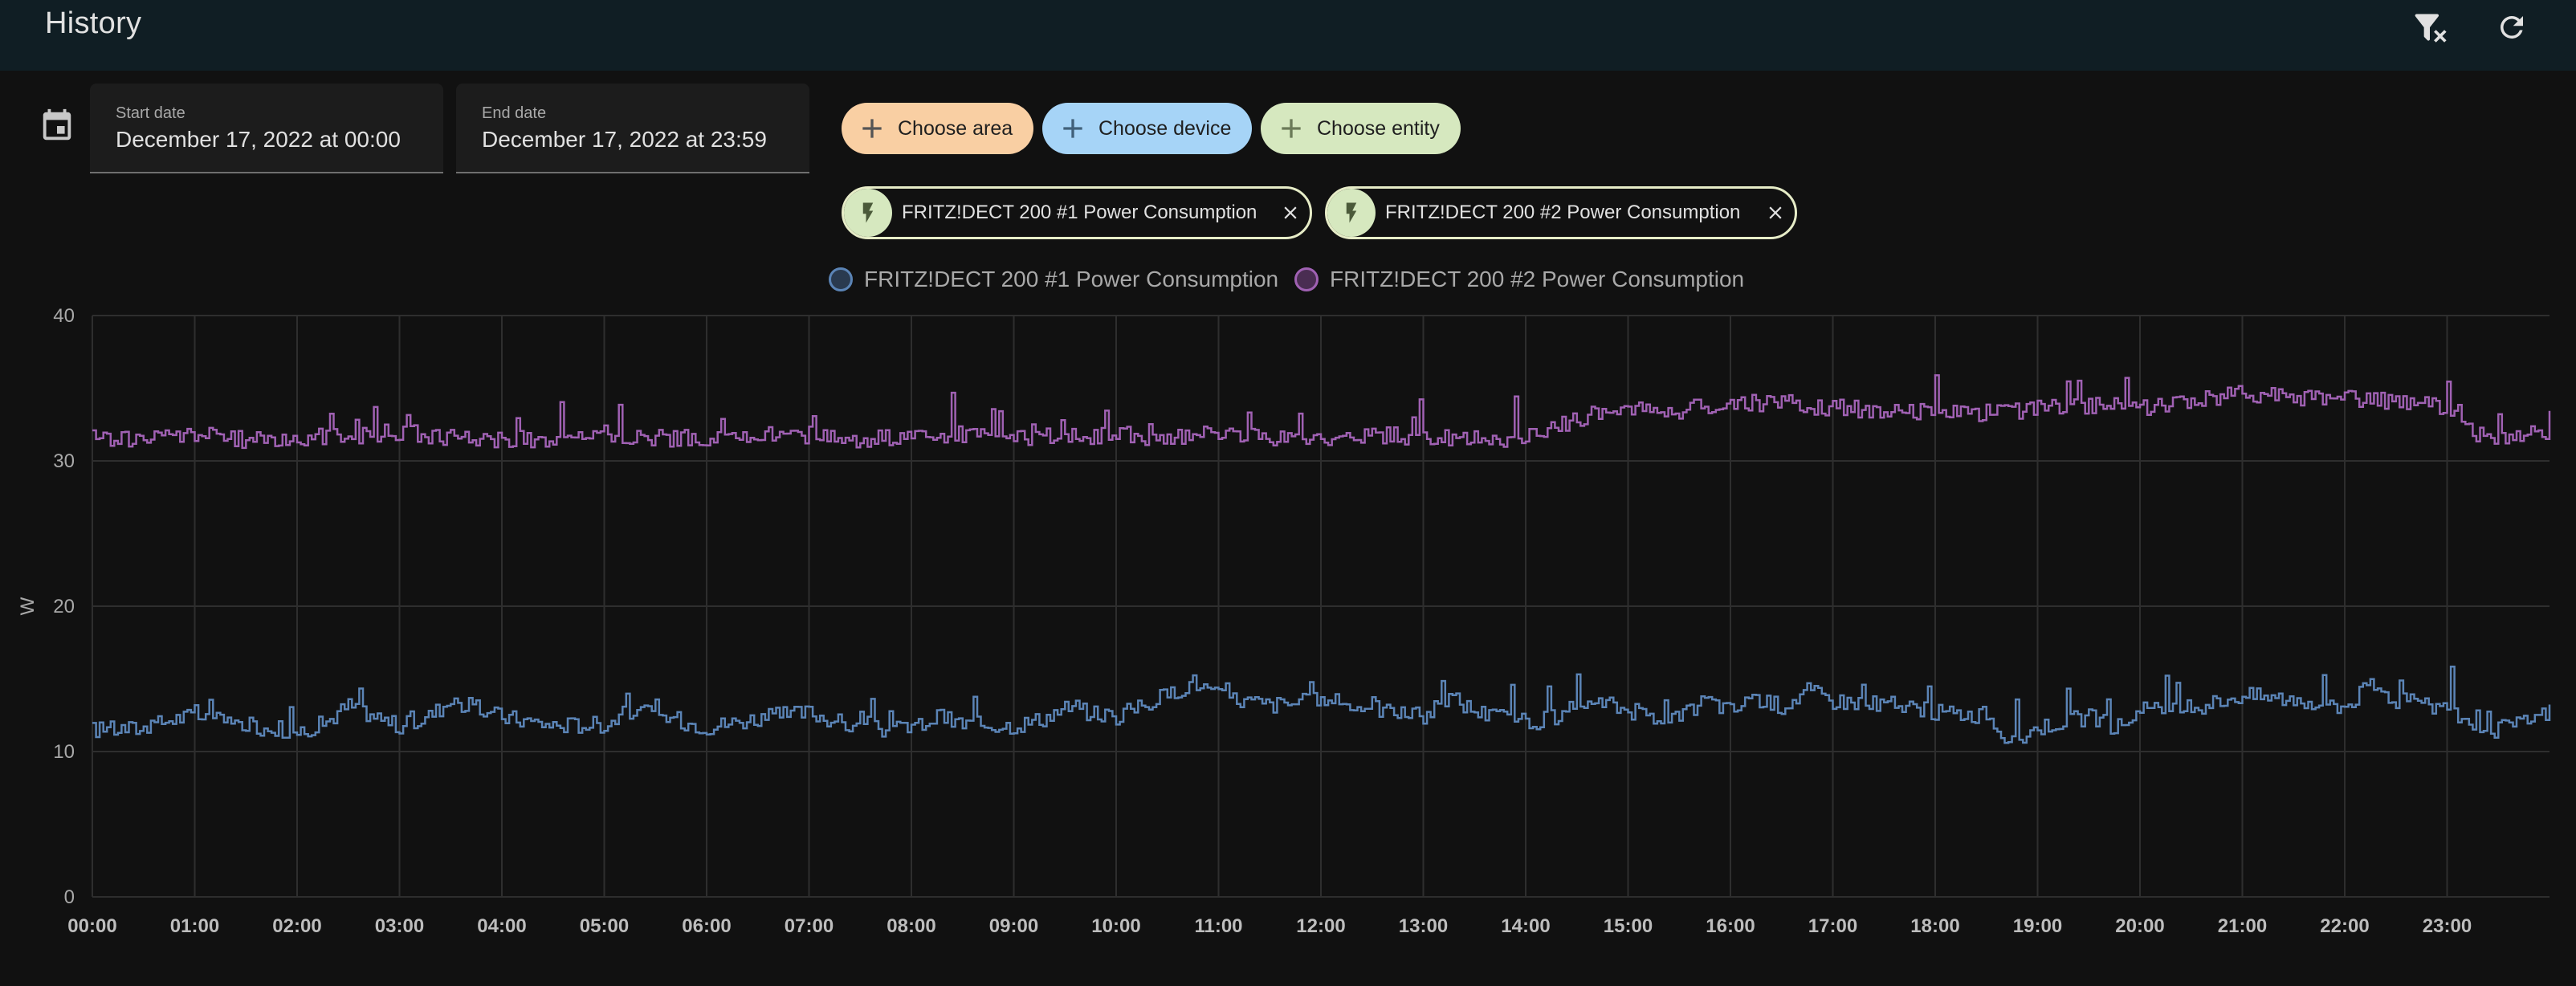 The height and width of the screenshot is (986, 2576). What do you see at coordinates (64, 606) in the screenshot?
I see `y-tick-label: 20` at bounding box center [64, 606].